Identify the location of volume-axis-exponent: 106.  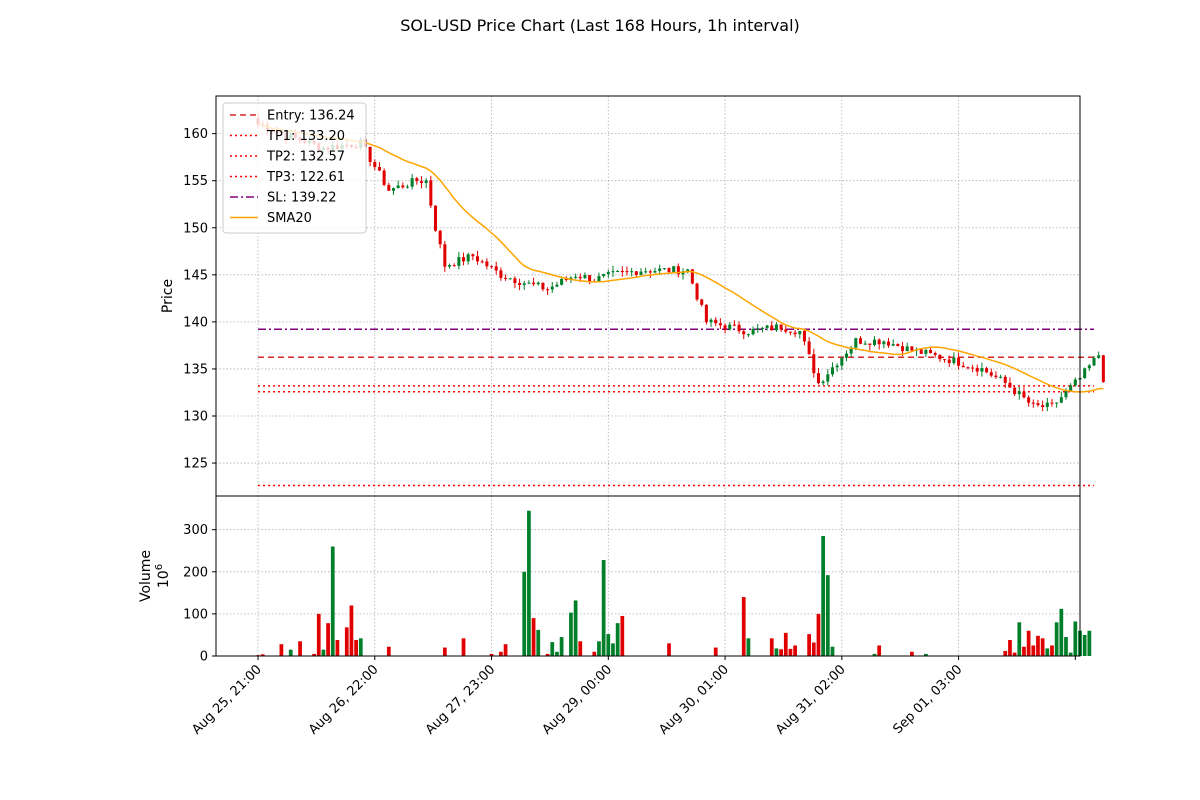
(163, 576).